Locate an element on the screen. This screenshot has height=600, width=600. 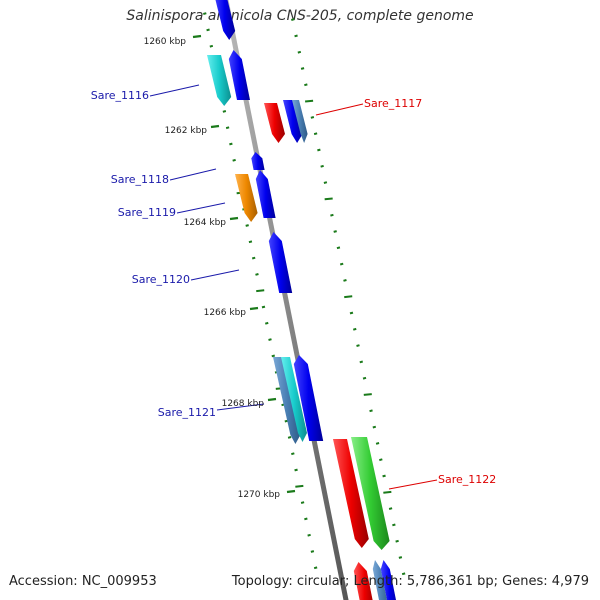
scale-label: 1260 kbp is located at coordinates (165, 42).